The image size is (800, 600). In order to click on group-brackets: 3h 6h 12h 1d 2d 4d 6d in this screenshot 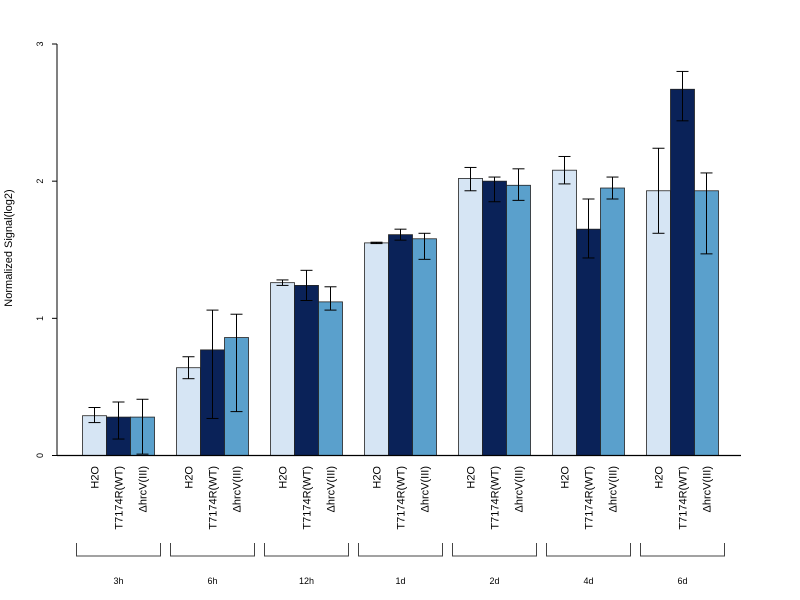, I will do `click(400, 564)`.